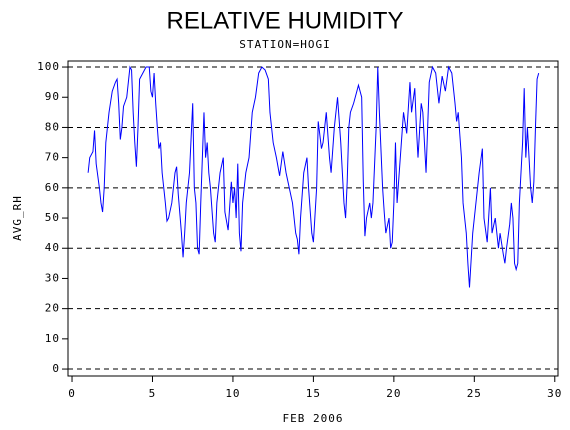  What do you see at coordinates (52, 338) in the screenshot?
I see `y-tick-label: 10` at bounding box center [52, 338].